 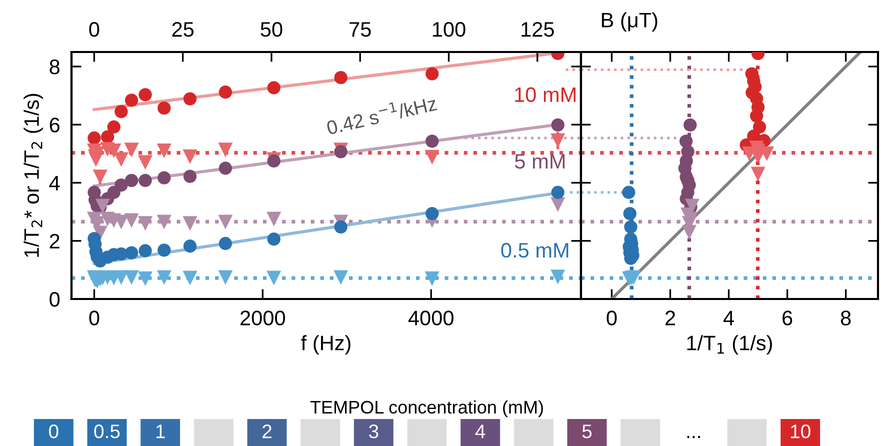 I want to click on y-tick-label: 6, so click(x=55, y=125).